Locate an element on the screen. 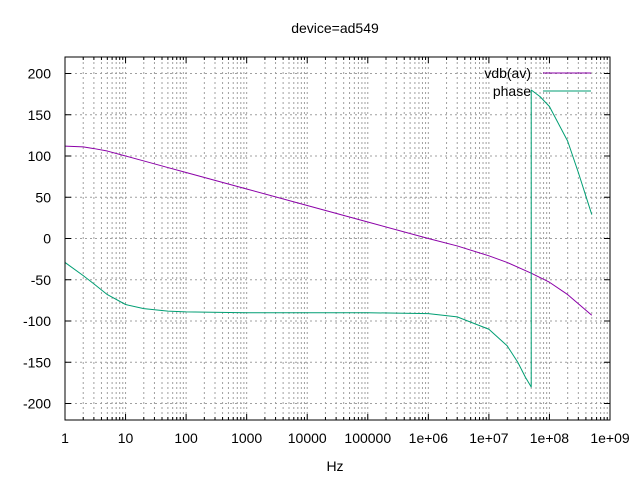  legend-label: vdb(av) is located at coordinates (507, 73).